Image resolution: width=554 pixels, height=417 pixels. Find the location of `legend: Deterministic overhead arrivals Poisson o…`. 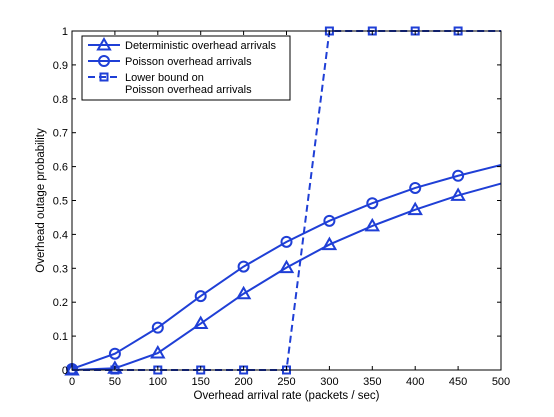

legend: Deterministic overhead arrivals Poisson o… is located at coordinates (186, 68).